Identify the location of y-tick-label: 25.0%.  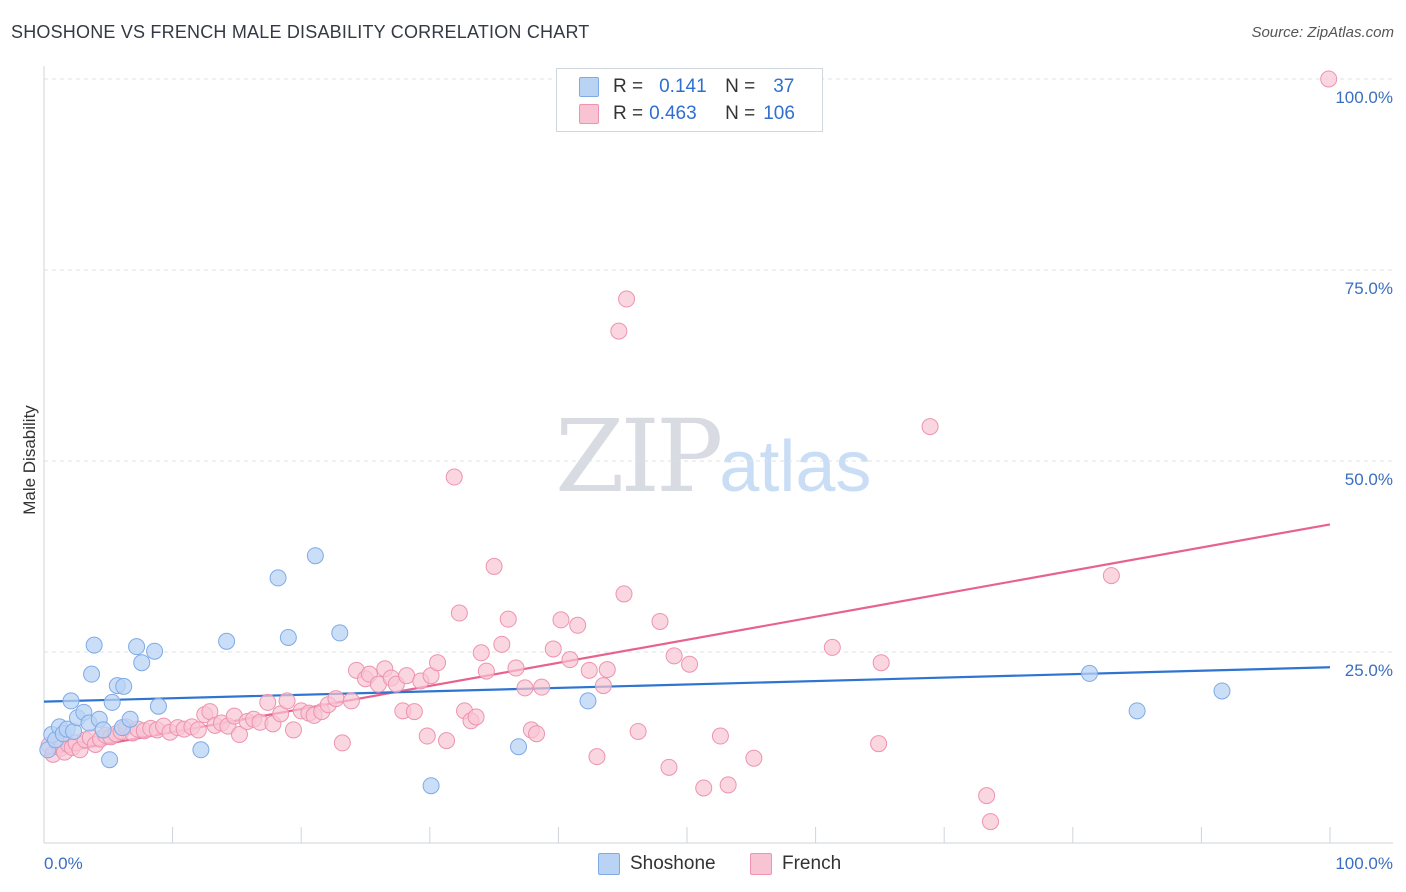
(1369, 670).